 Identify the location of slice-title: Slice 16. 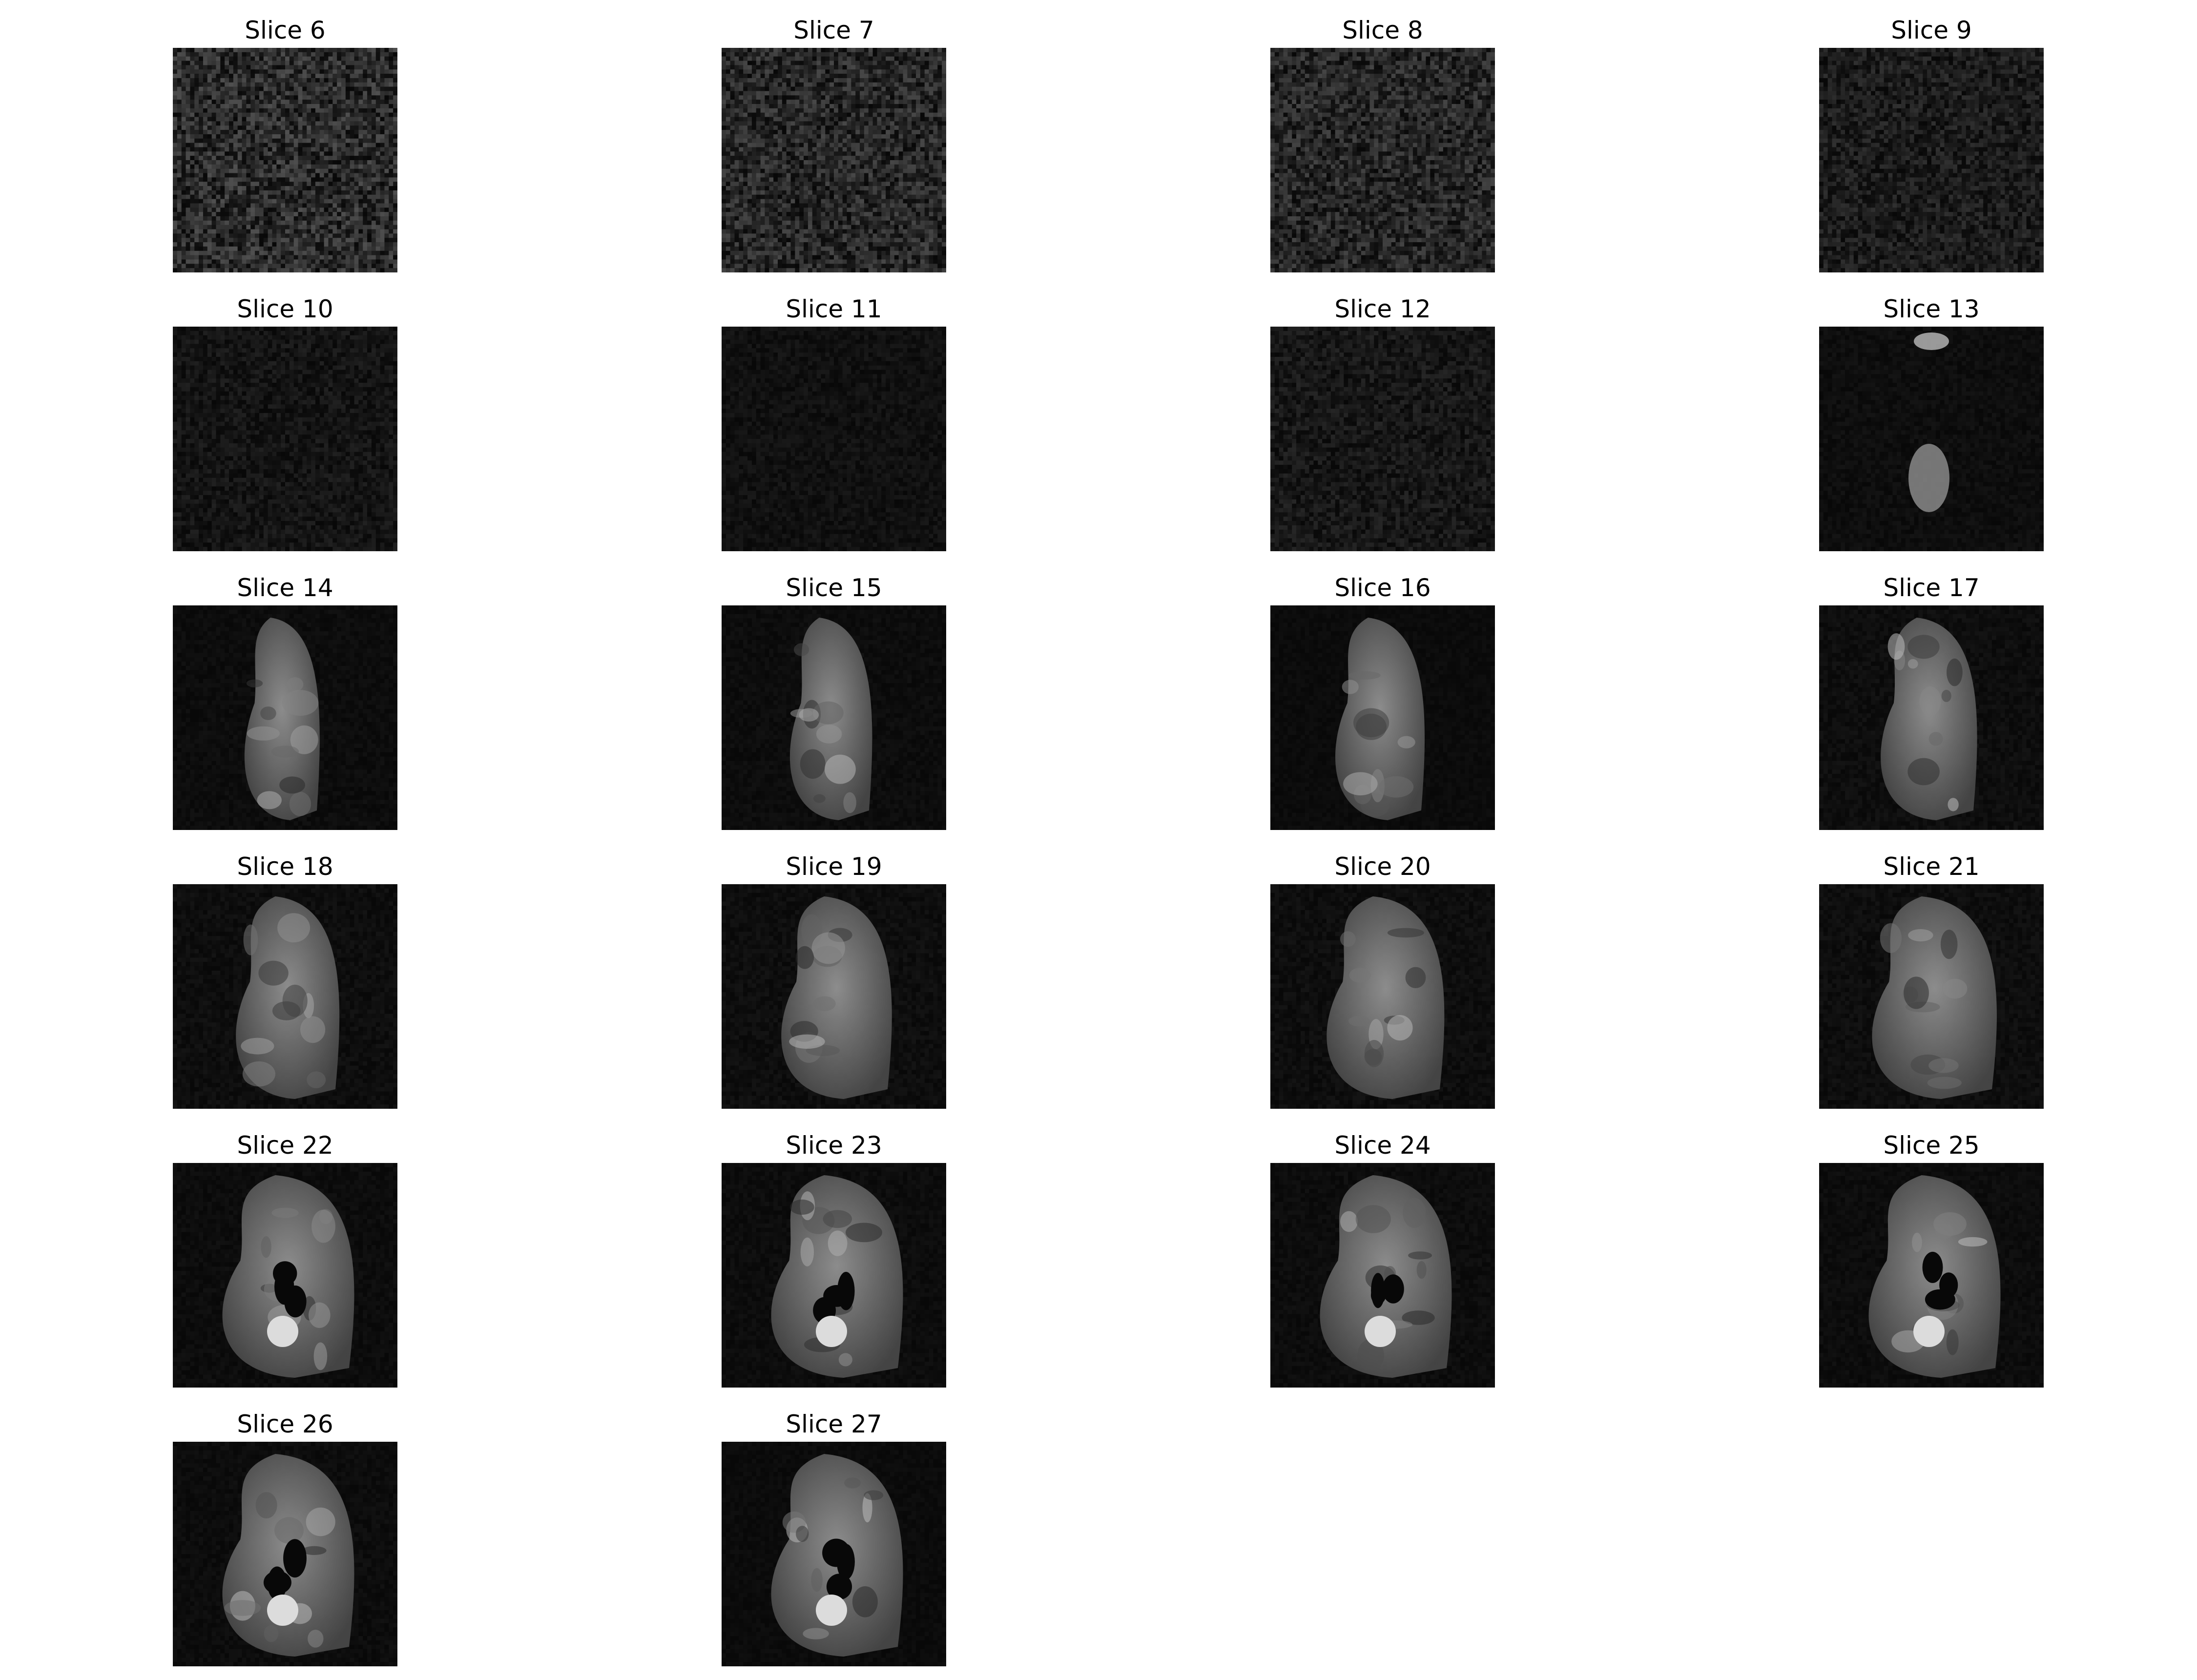
(1382, 587).